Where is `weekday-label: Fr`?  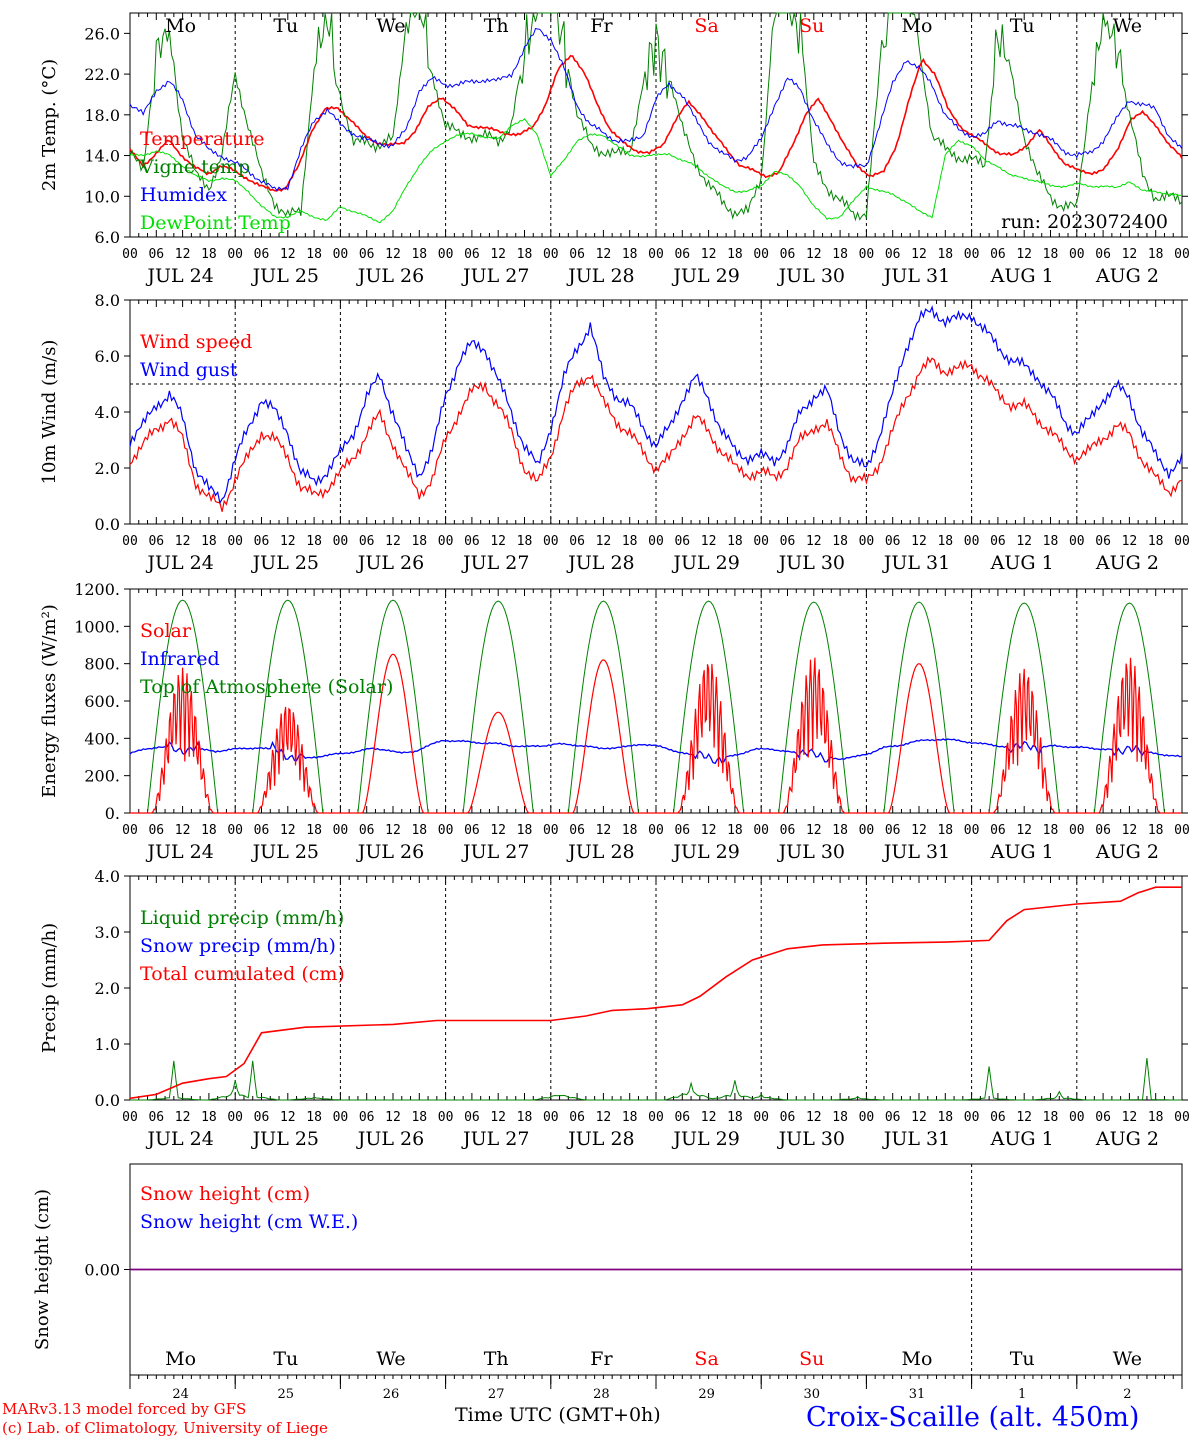
weekday-label: Fr is located at coordinates (601, 26).